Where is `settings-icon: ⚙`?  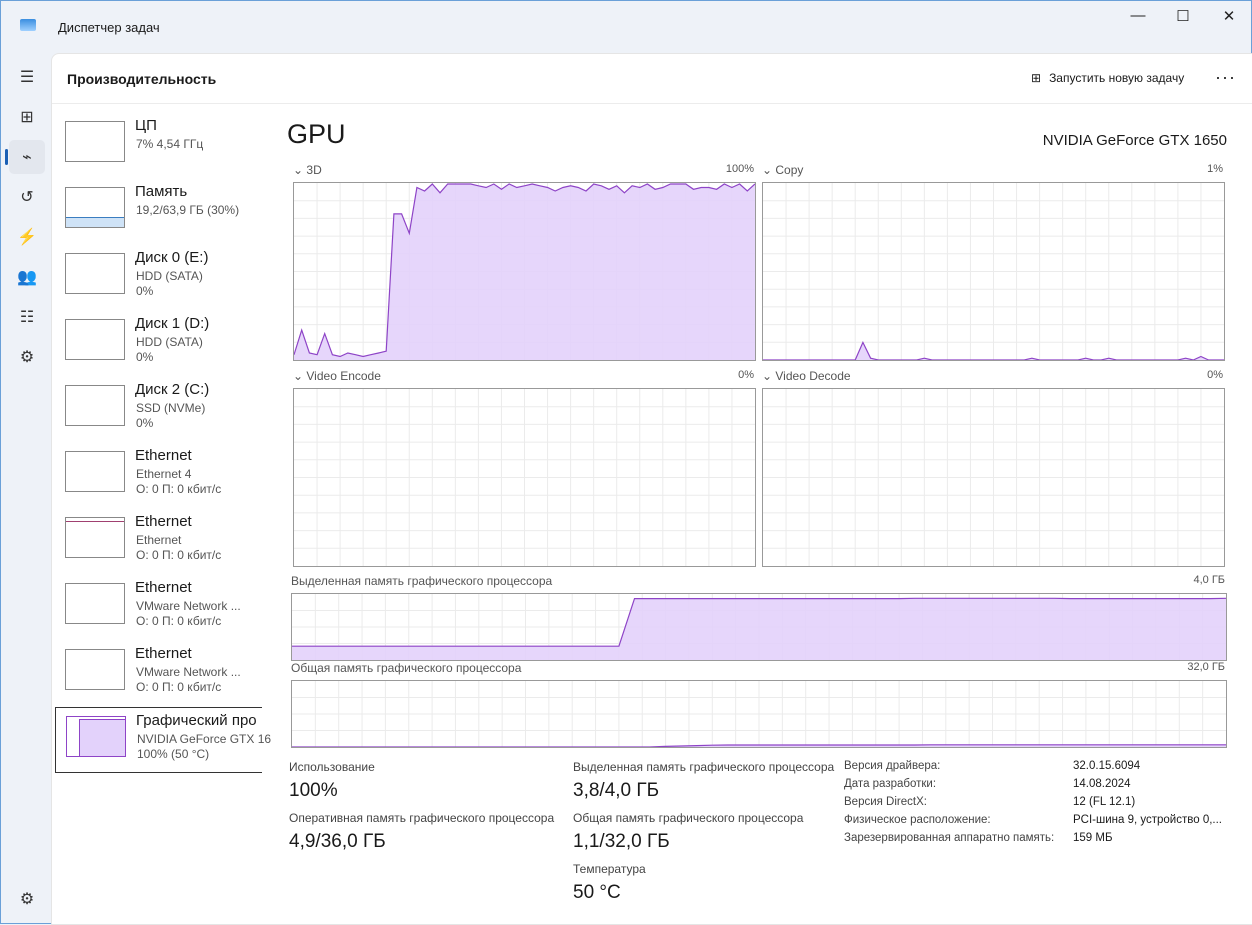 settings-icon: ⚙ is located at coordinates (27, 899).